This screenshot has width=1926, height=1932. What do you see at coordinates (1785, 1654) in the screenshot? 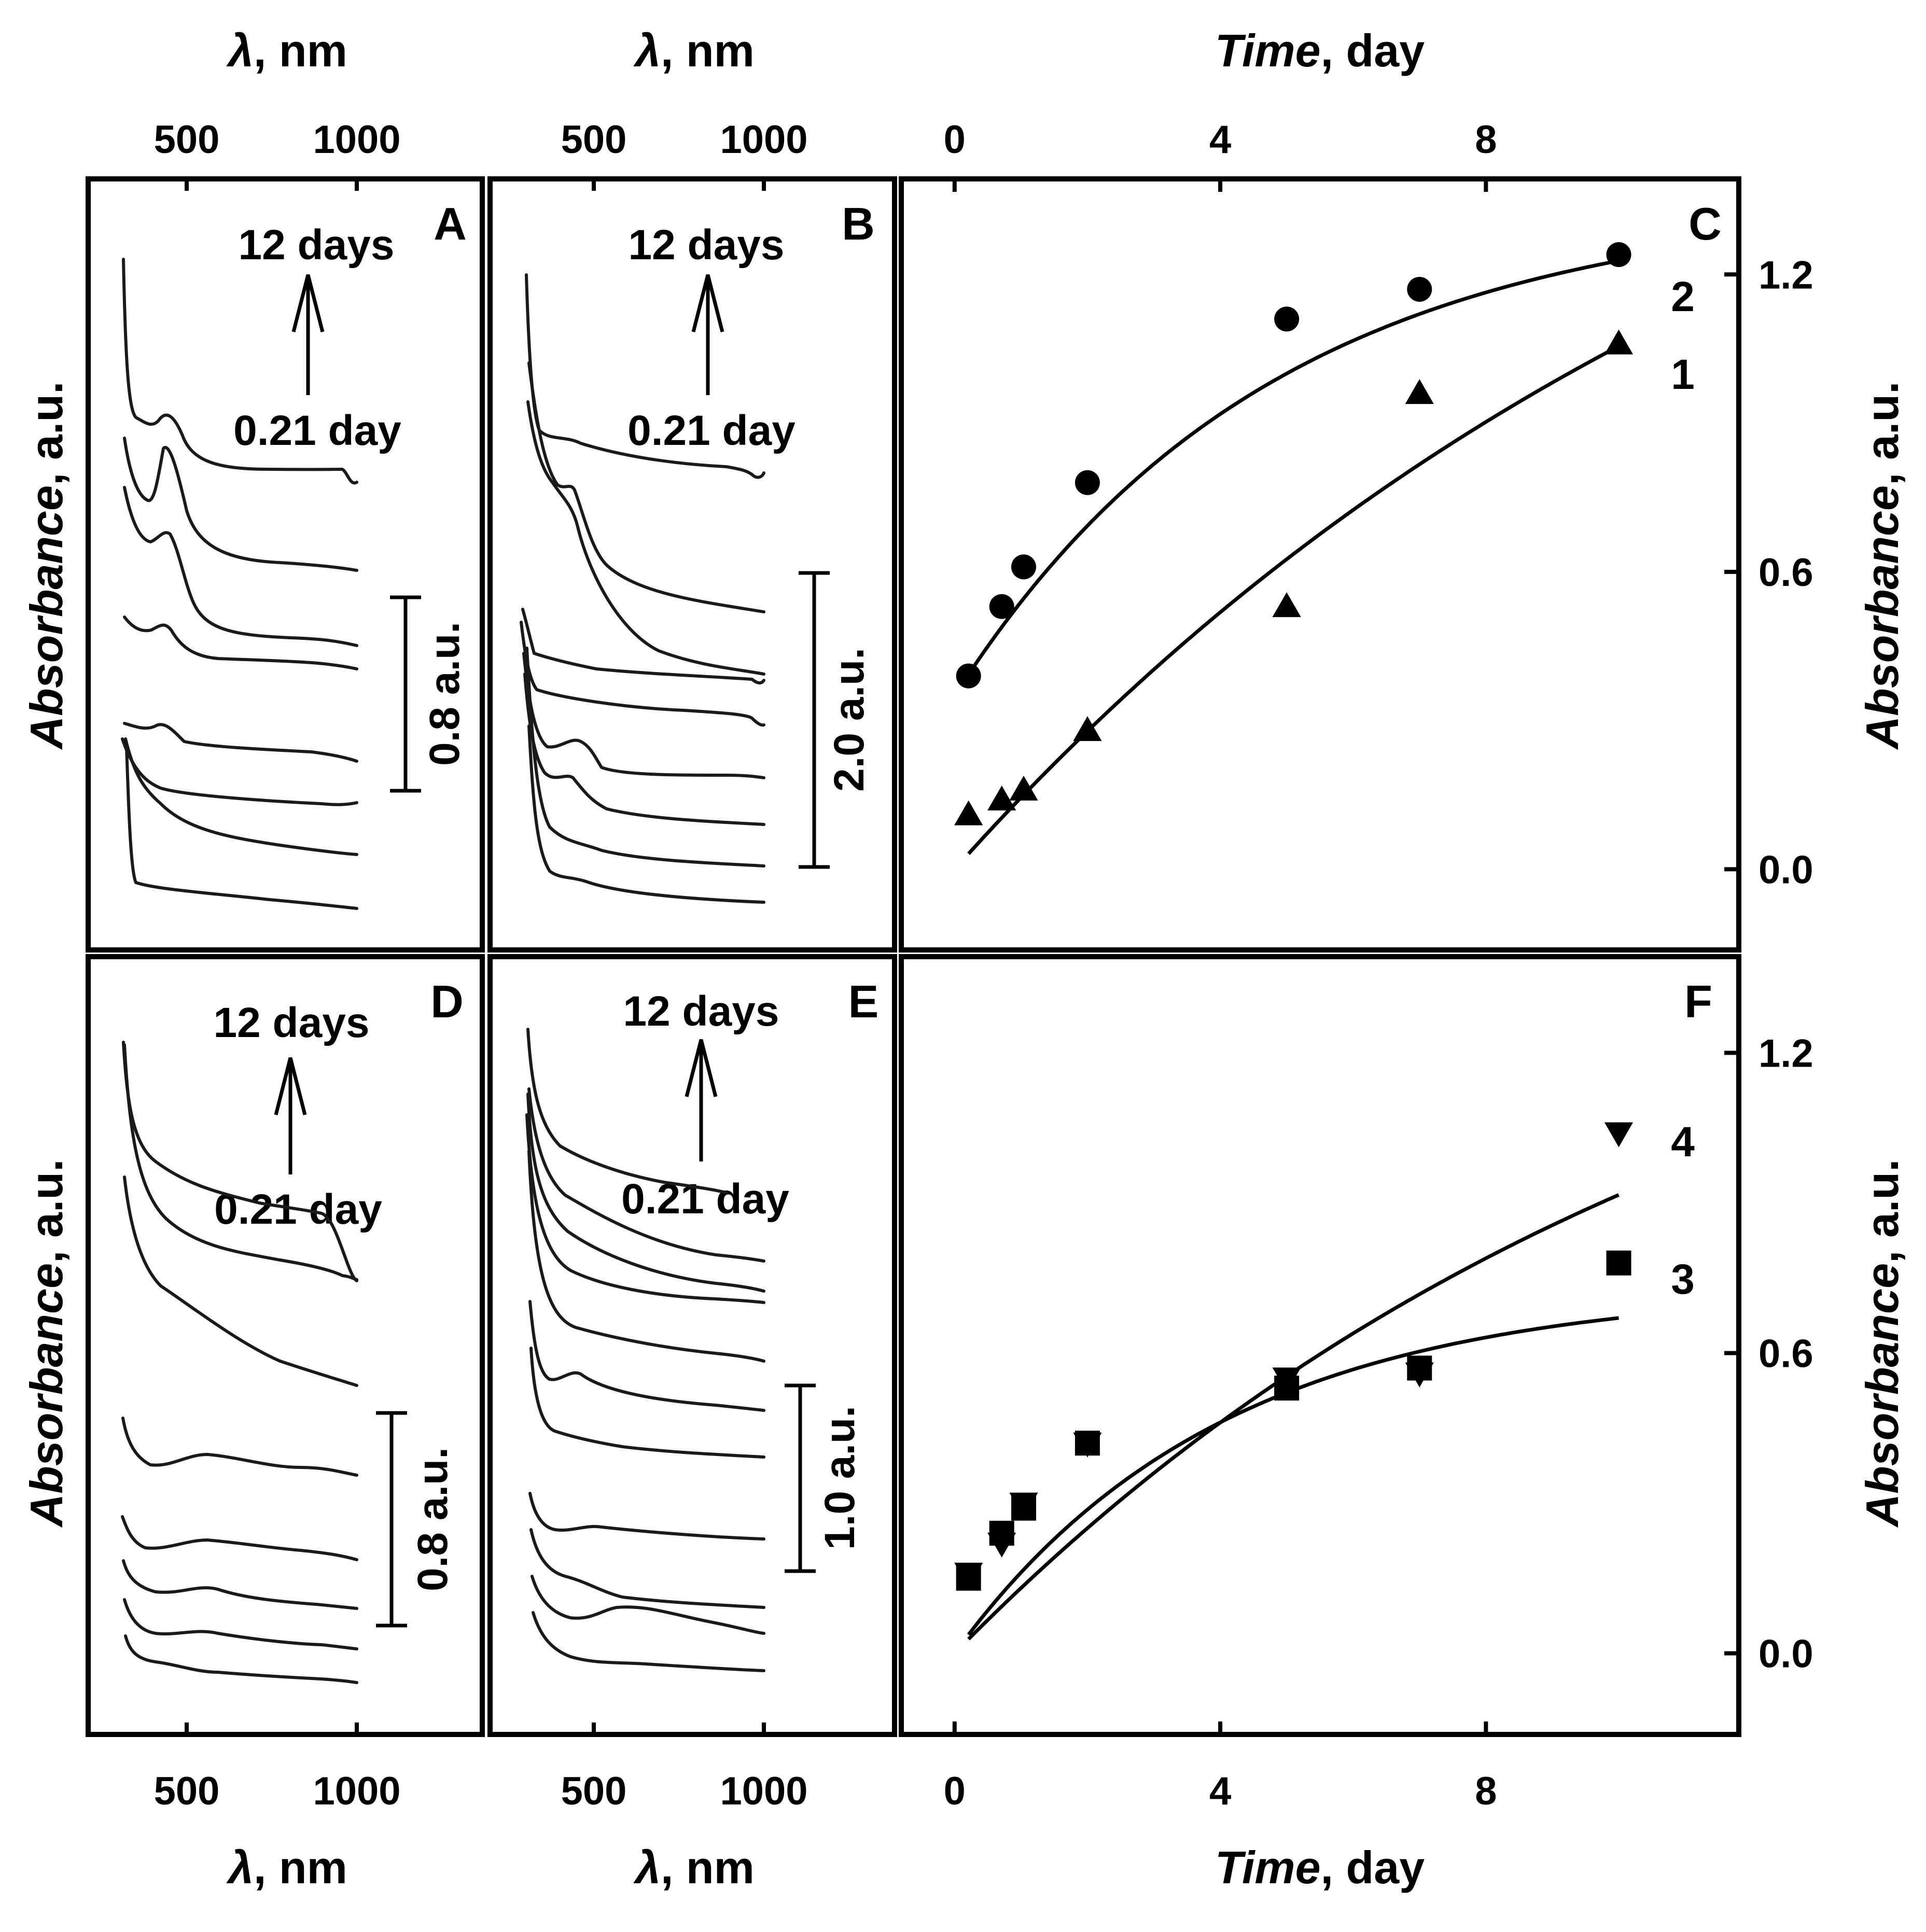
I see `panel-f-ytick-0.0: 0.0` at bounding box center [1785, 1654].